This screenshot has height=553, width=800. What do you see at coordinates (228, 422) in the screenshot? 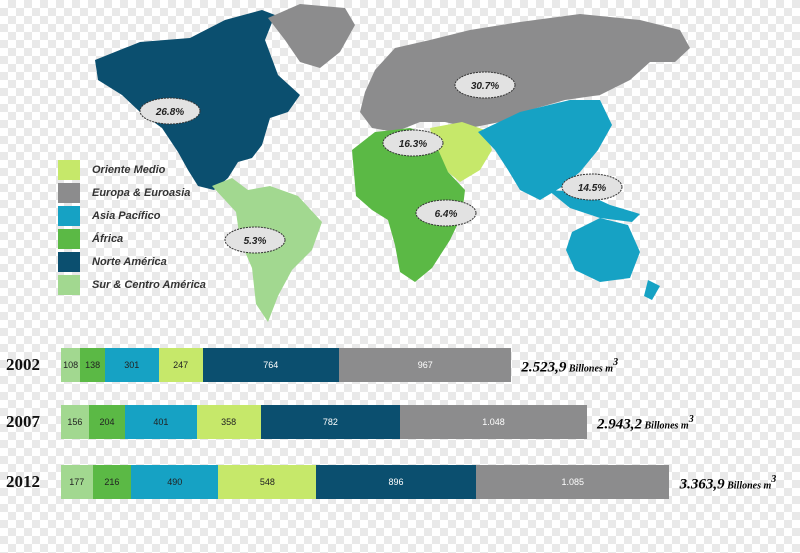
I see `bar-segment: 358` at bounding box center [228, 422].